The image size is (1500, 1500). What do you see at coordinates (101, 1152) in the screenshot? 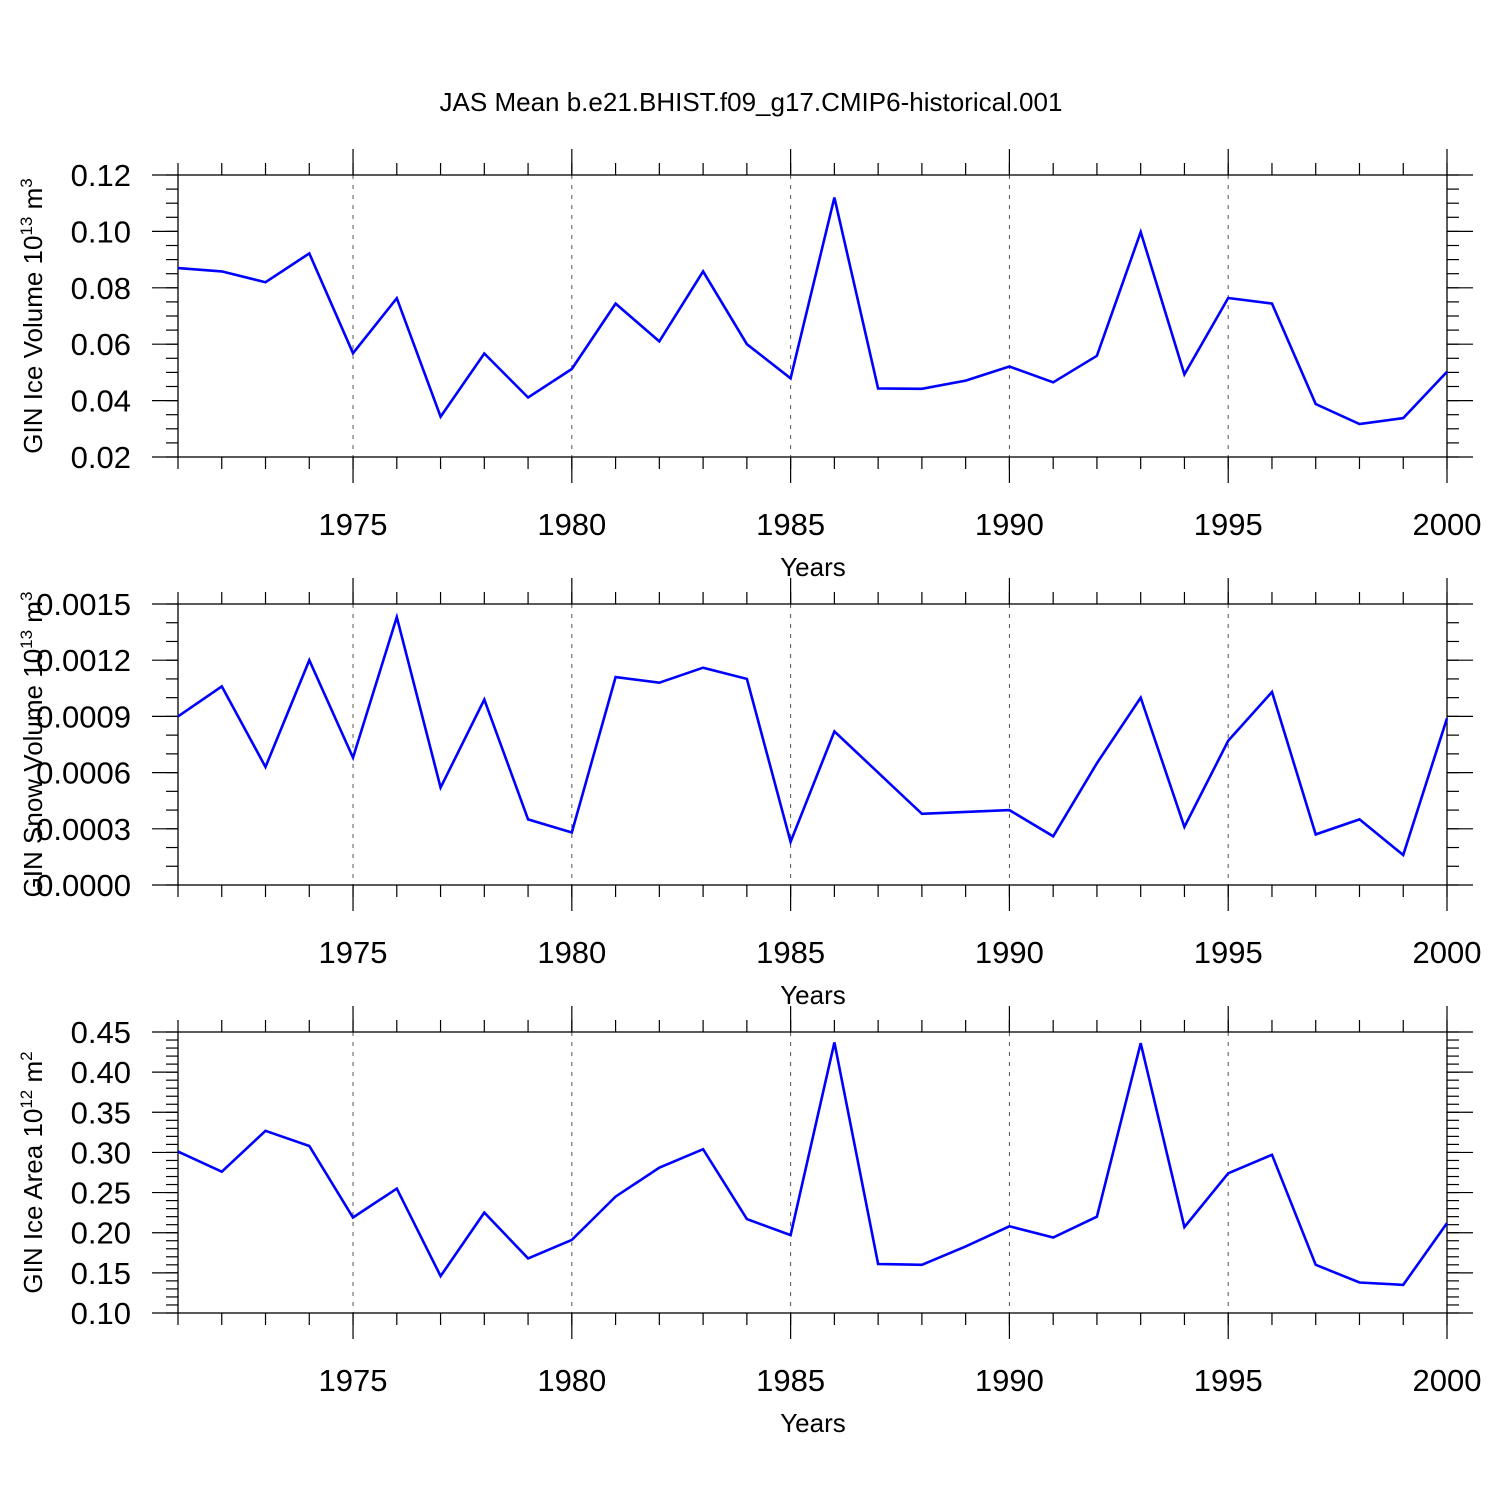
I see `y-tick-label: 0.30` at bounding box center [101, 1152].